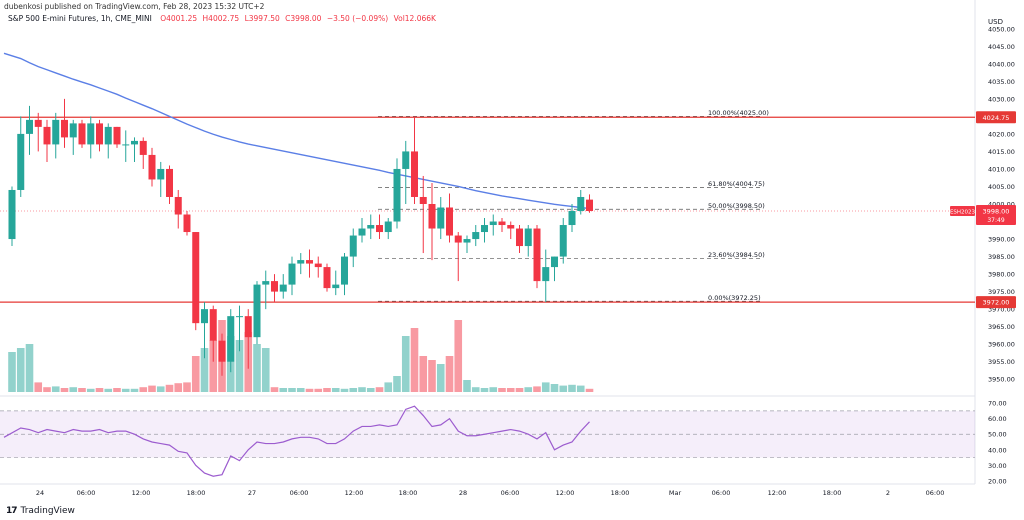 This screenshot has height=520, width=1024. What do you see at coordinates (1001, 204) in the screenshot?
I see `price-tick-label: 4000.00` at bounding box center [1001, 204].